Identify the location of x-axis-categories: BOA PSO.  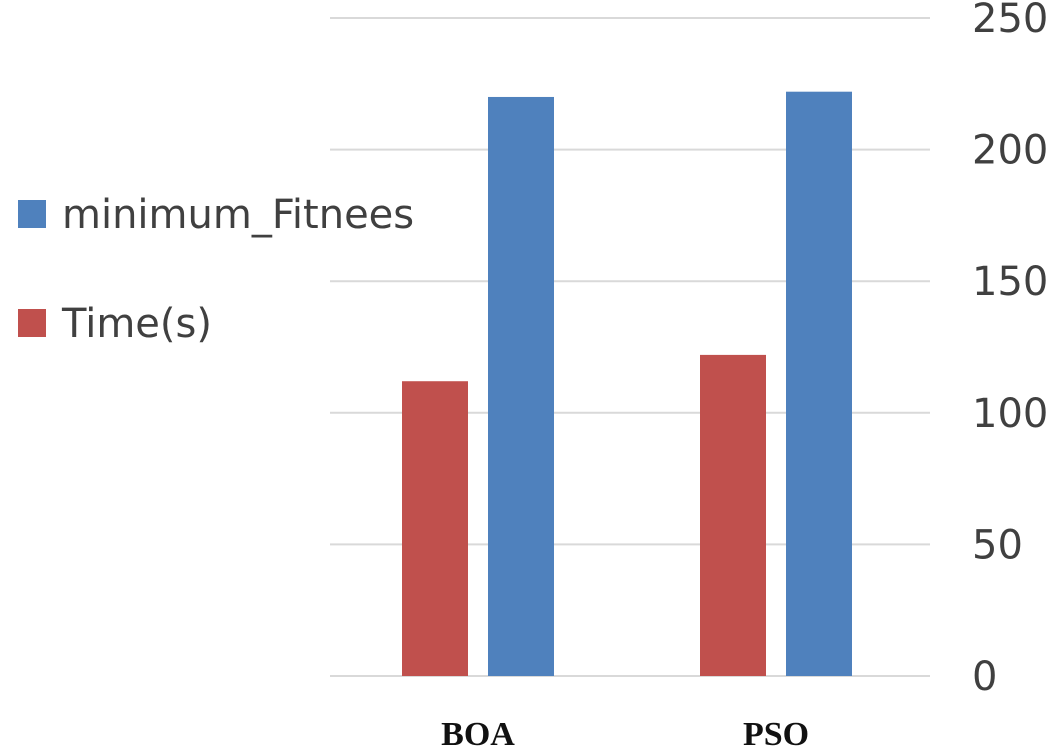
(625, 734).